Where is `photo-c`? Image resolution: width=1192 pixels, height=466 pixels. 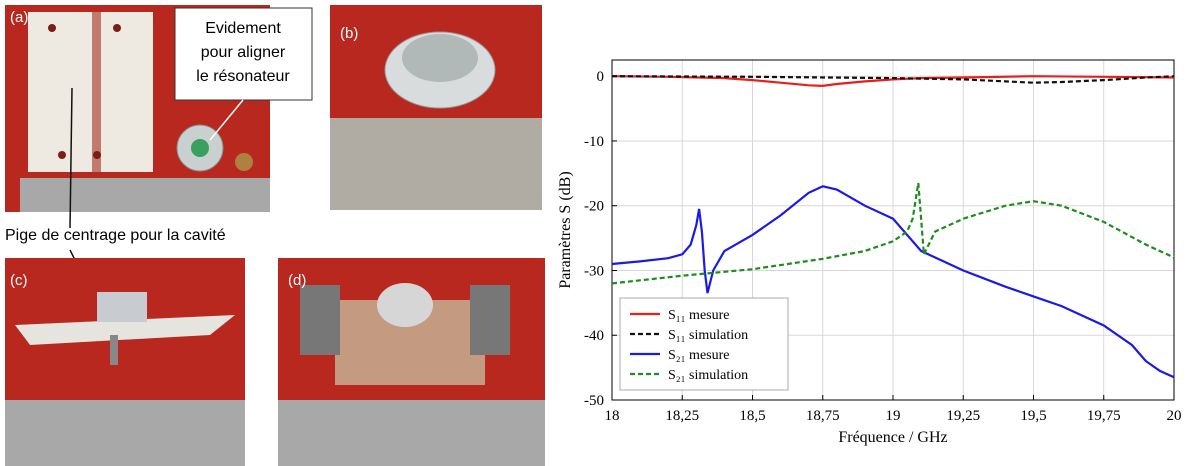
photo-c is located at coordinates (125, 362).